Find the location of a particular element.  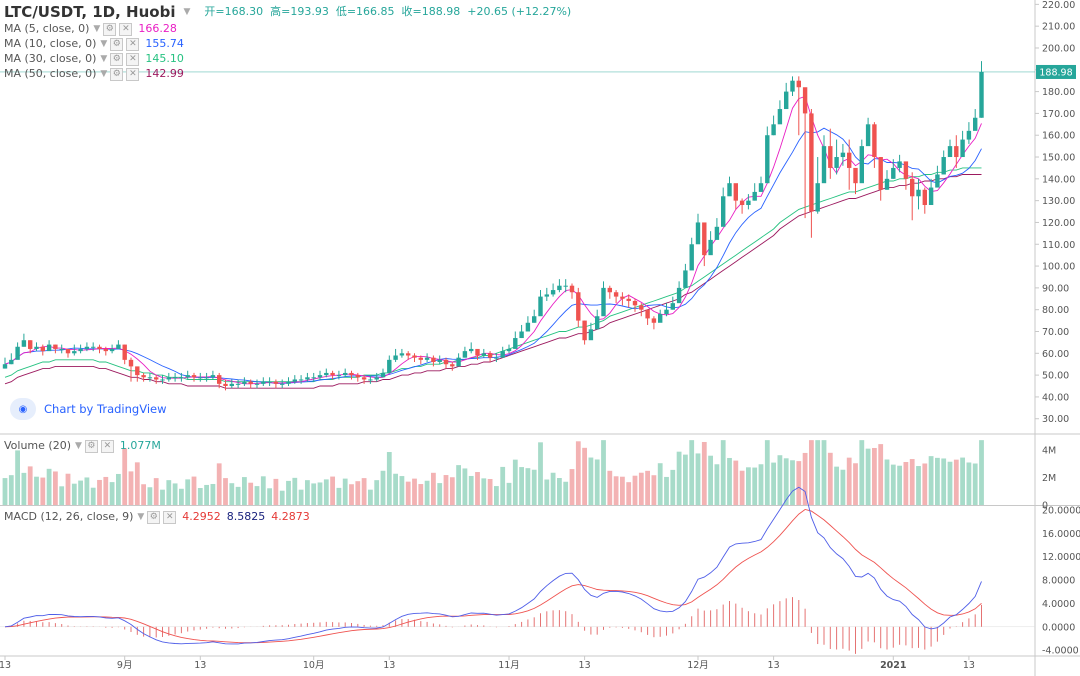

volume-menu-icon: ▼ is located at coordinates (78, 446).